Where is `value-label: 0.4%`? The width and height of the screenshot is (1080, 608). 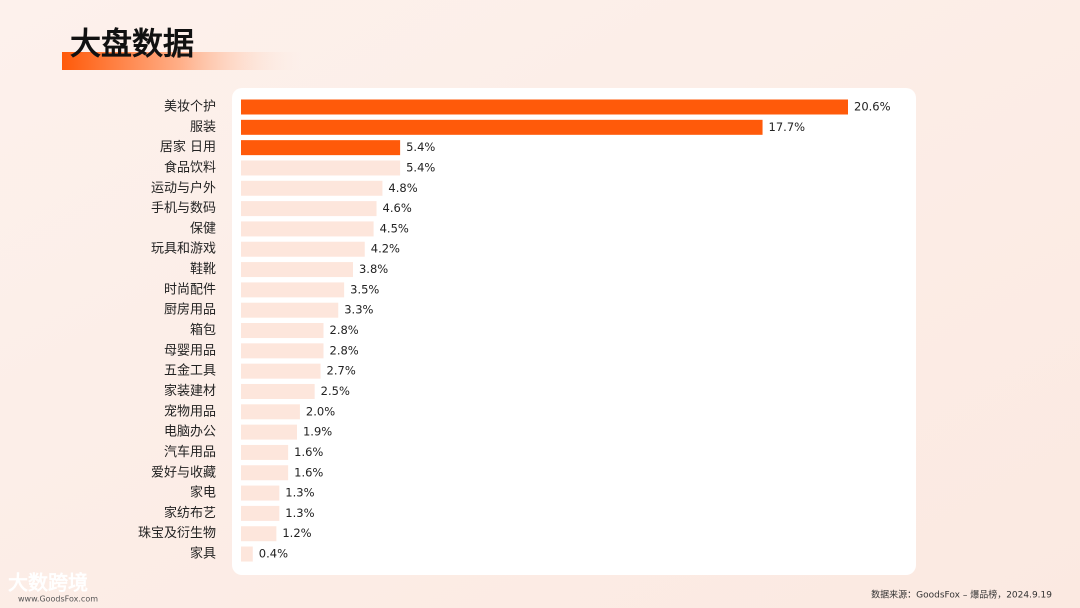 value-label: 0.4% is located at coordinates (273, 554).